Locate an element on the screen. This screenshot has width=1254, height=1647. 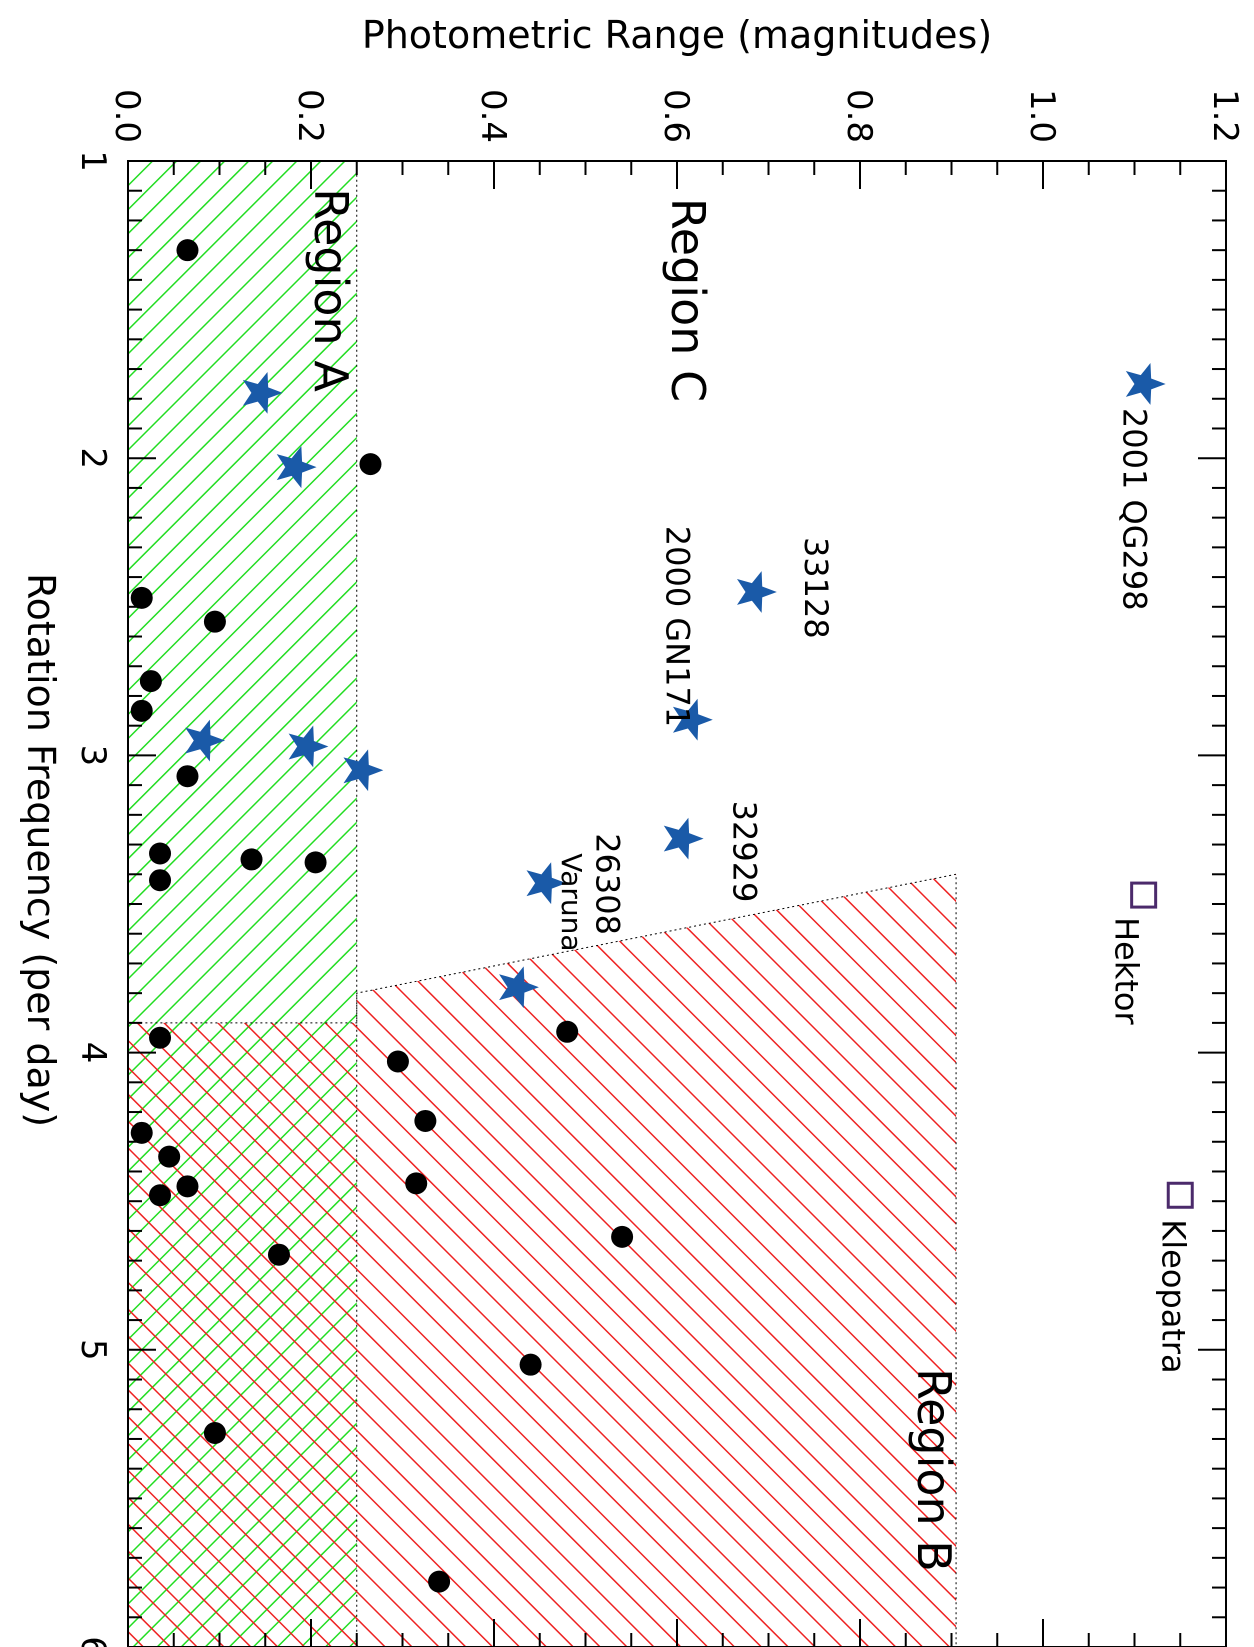
annotation-label: 2001 QG298 is located at coordinates (1135, 509).